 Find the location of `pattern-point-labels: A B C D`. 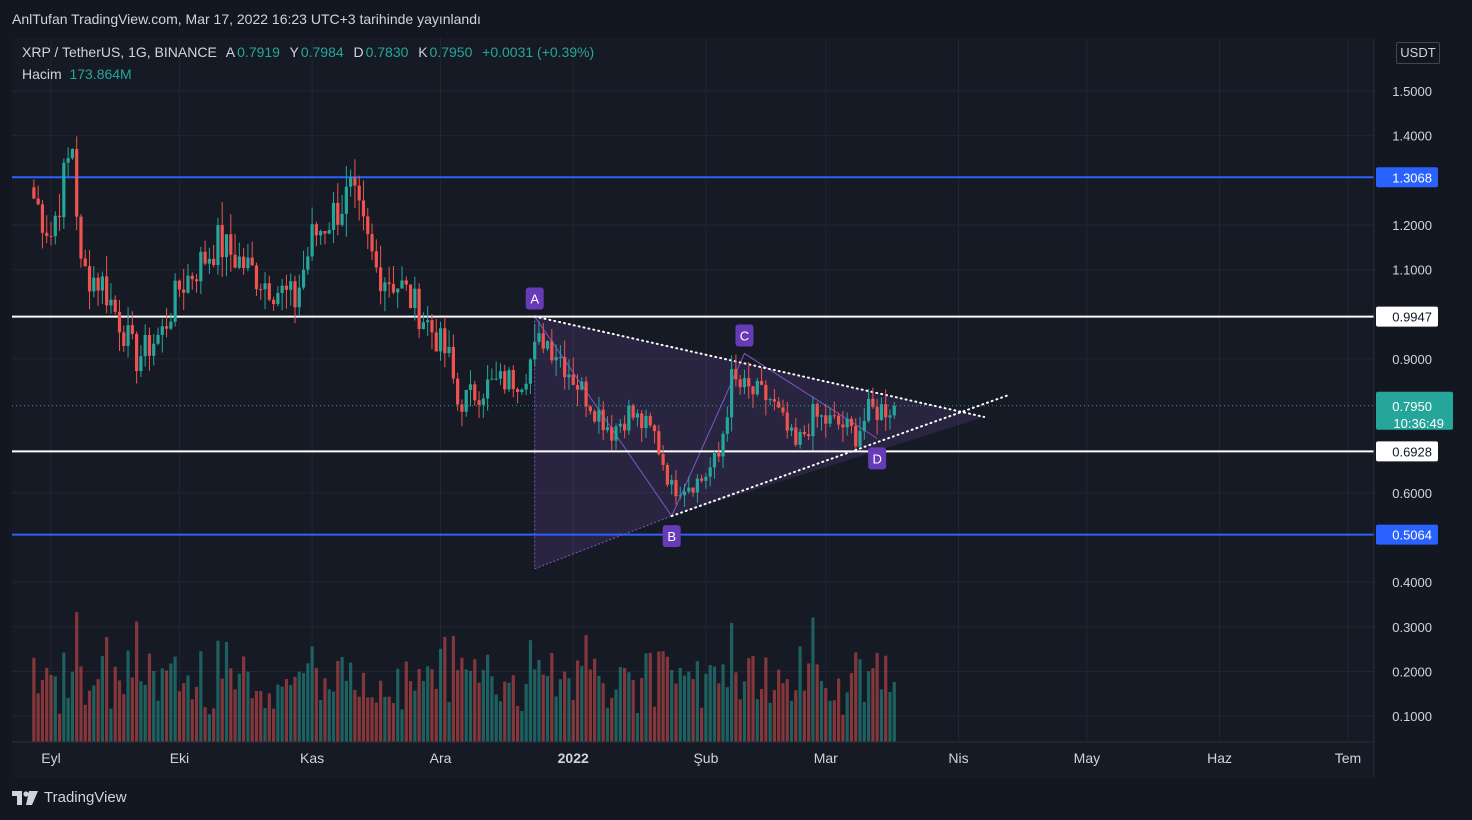

pattern-point-labels: A B C D is located at coordinates (706, 417).